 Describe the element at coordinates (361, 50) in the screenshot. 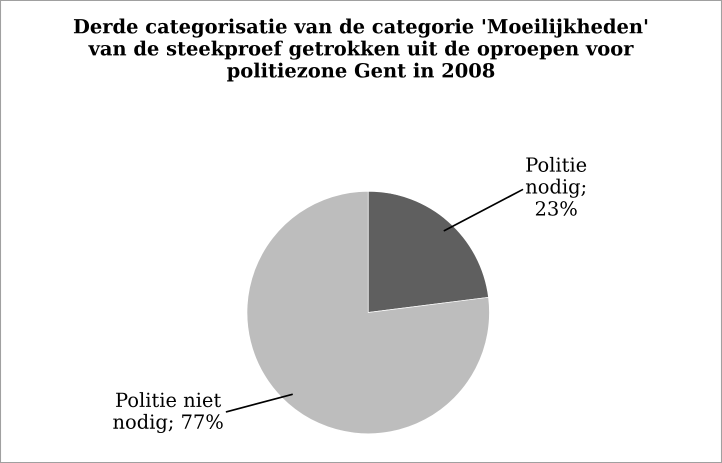

I see `chart-title: Derde categorisatie van de categorie 'Moeilijkheden' van de steekproef getrokken uit de oproepen voor politiezone Gent in 2008` at that location.